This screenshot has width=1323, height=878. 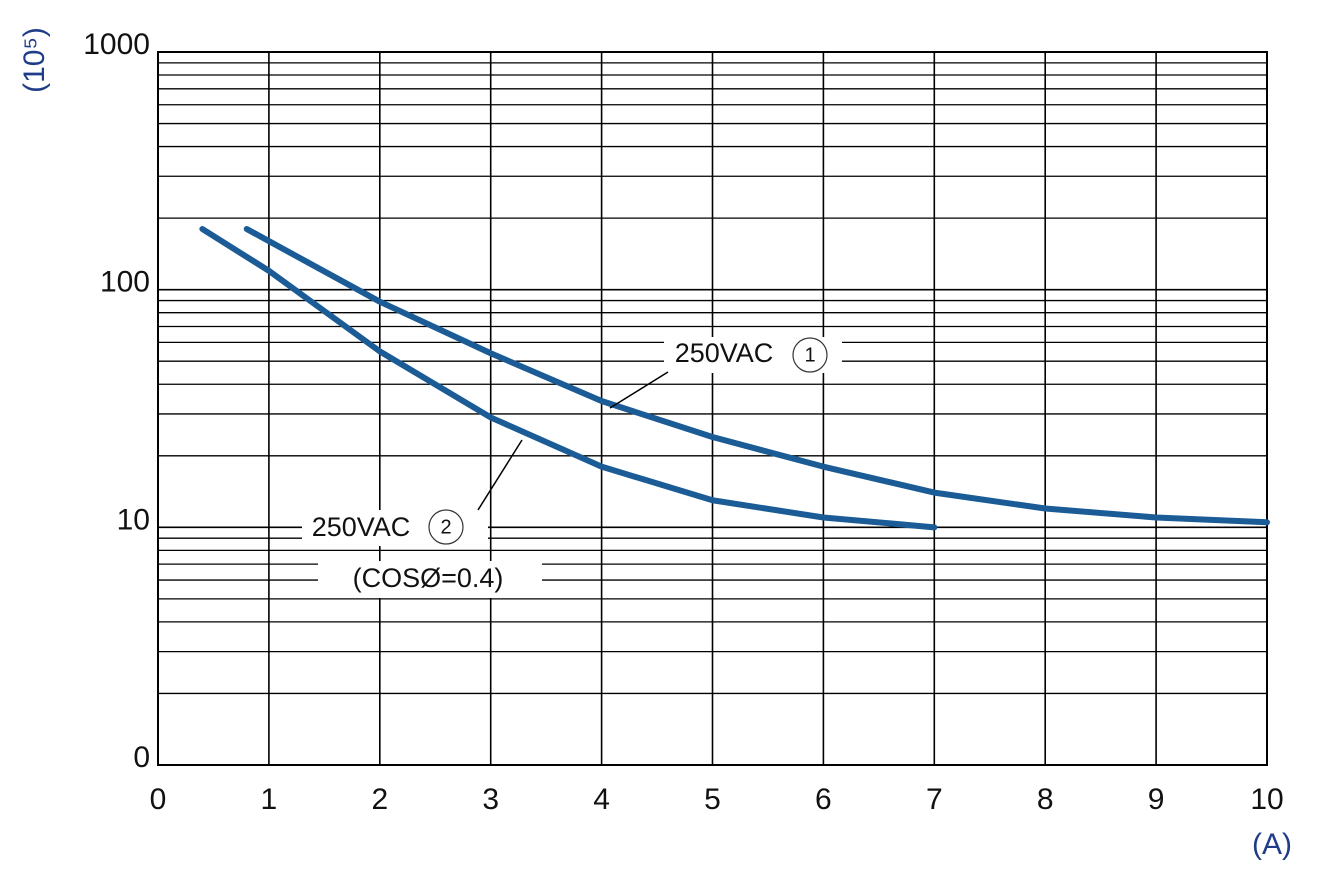 What do you see at coordinates (125, 282) in the screenshot?
I see `y-tick-label: 100` at bounding box center [125, 282].